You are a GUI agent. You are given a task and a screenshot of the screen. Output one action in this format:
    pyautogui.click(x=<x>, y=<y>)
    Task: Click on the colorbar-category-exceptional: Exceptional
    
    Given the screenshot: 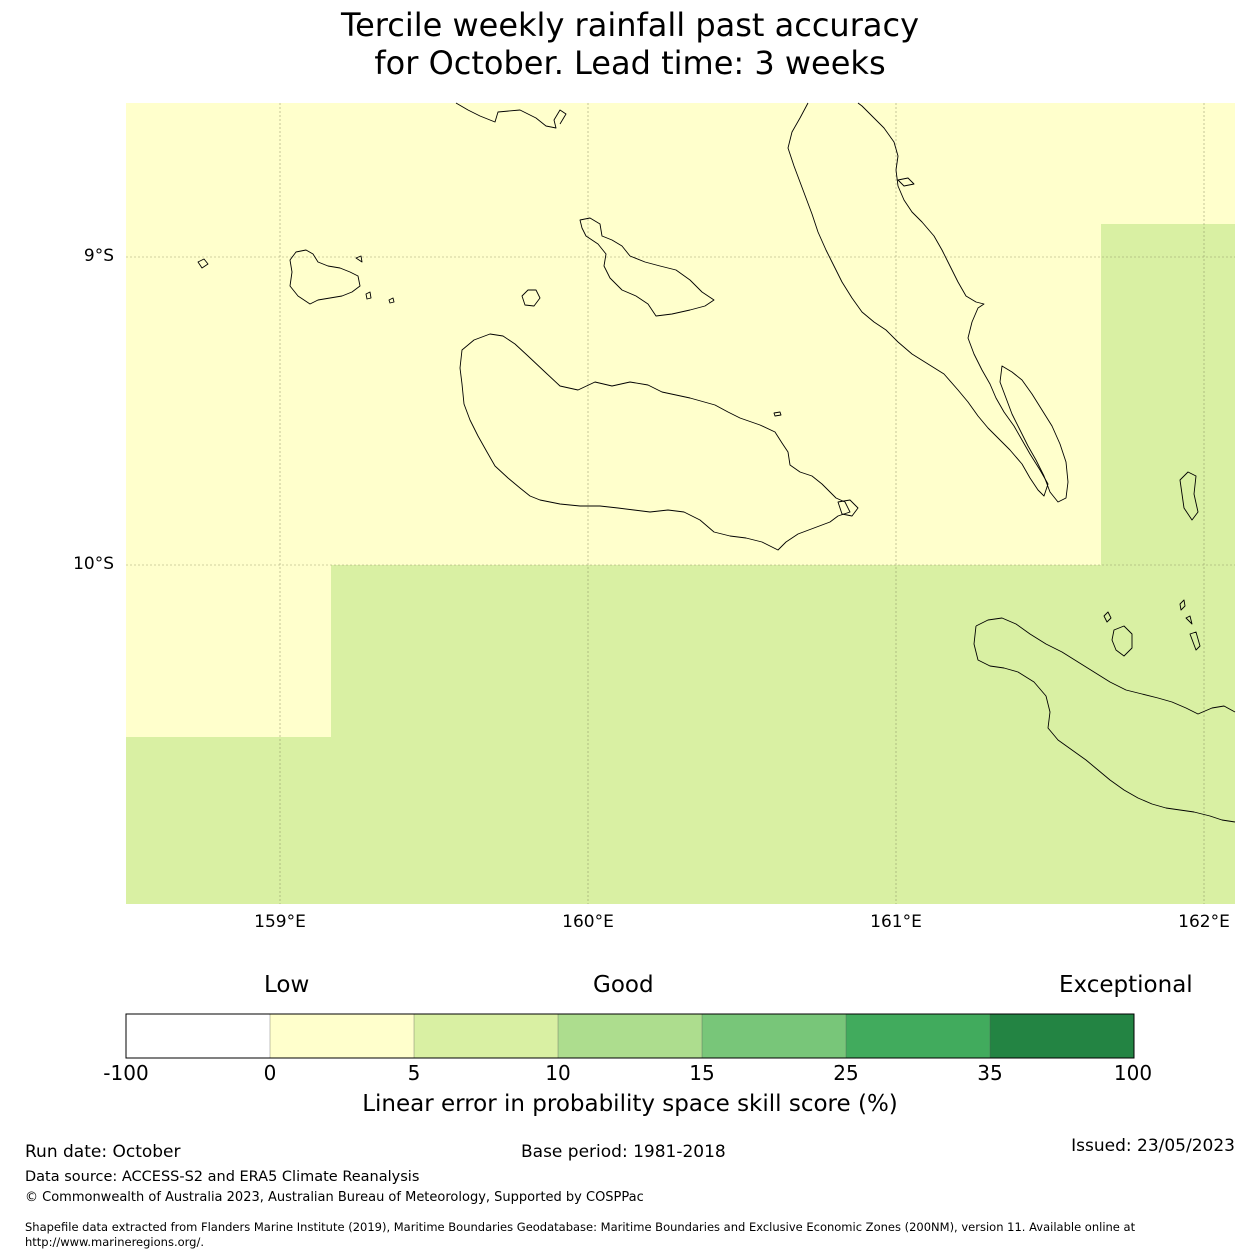 What is the action you would take?
    pyautogui.click(x=1126, y=985)
    